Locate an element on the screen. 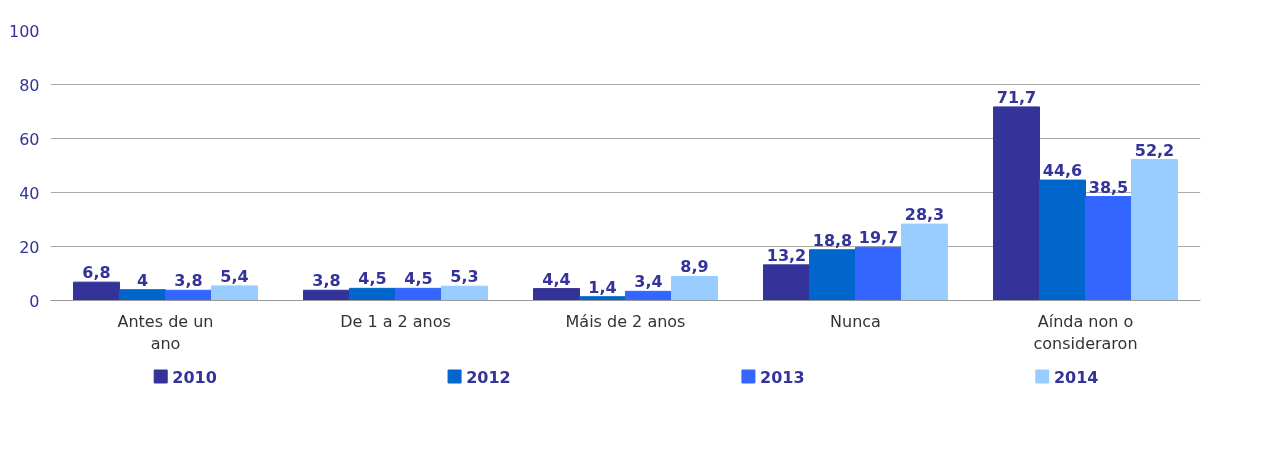 This screenshot has height=455, width=1279. data-label: 18,8 is located at coordinates (832, 240).